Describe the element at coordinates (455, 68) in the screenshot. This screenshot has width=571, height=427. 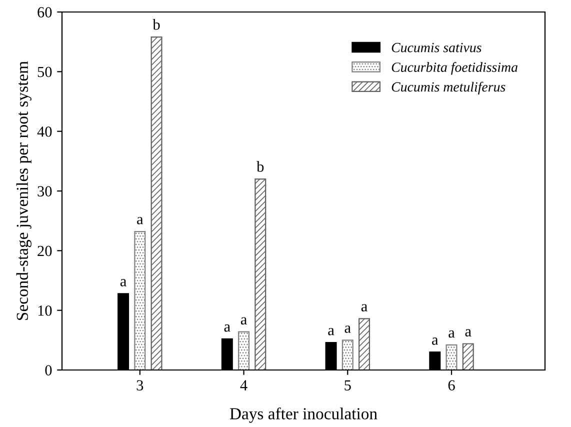
I see `legend-label: Cucurbita foetidissima` at that location.